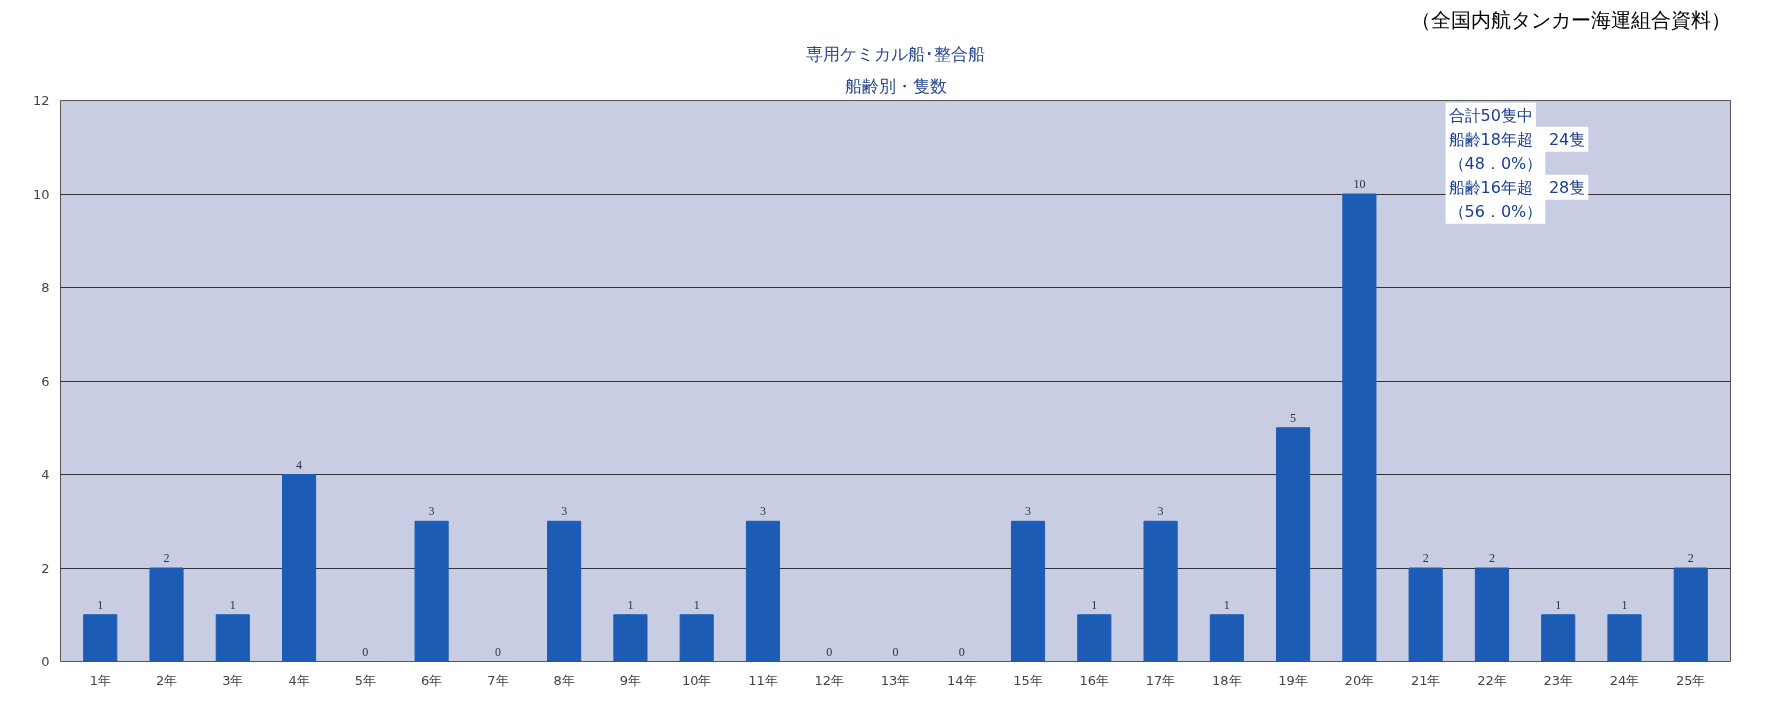  I want to click on x-tick-label: 8年, so click(564, 680).